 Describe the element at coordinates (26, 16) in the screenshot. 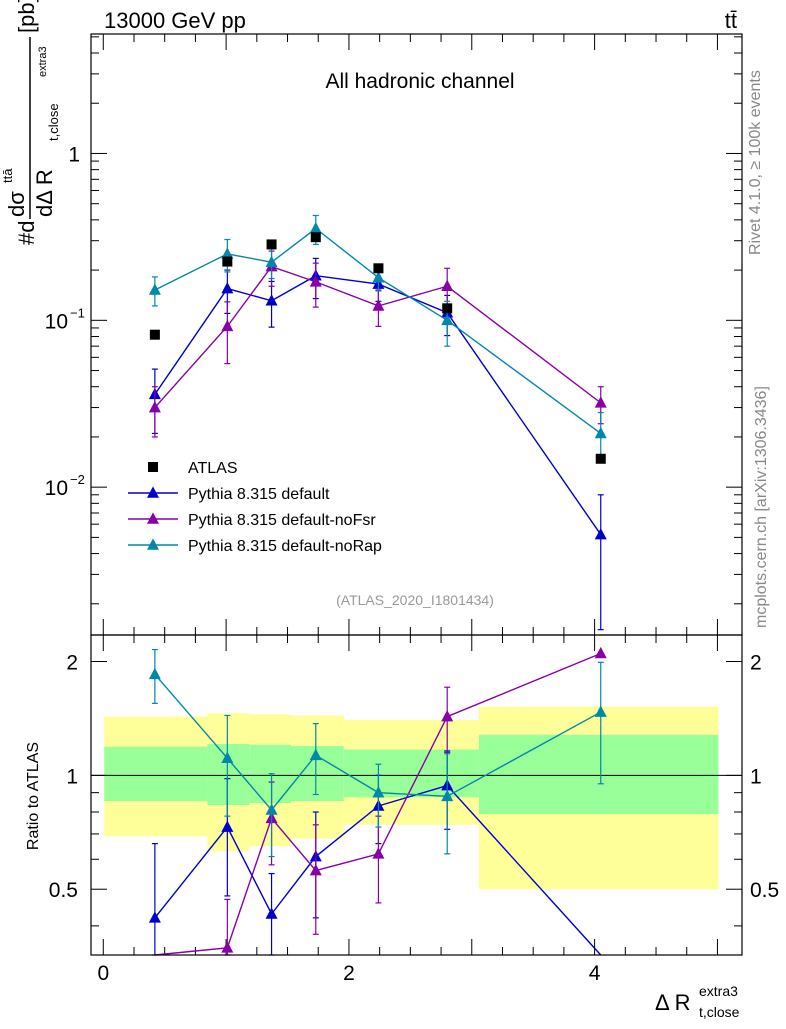

I see `ylabel-unit: [pb]` at that location.